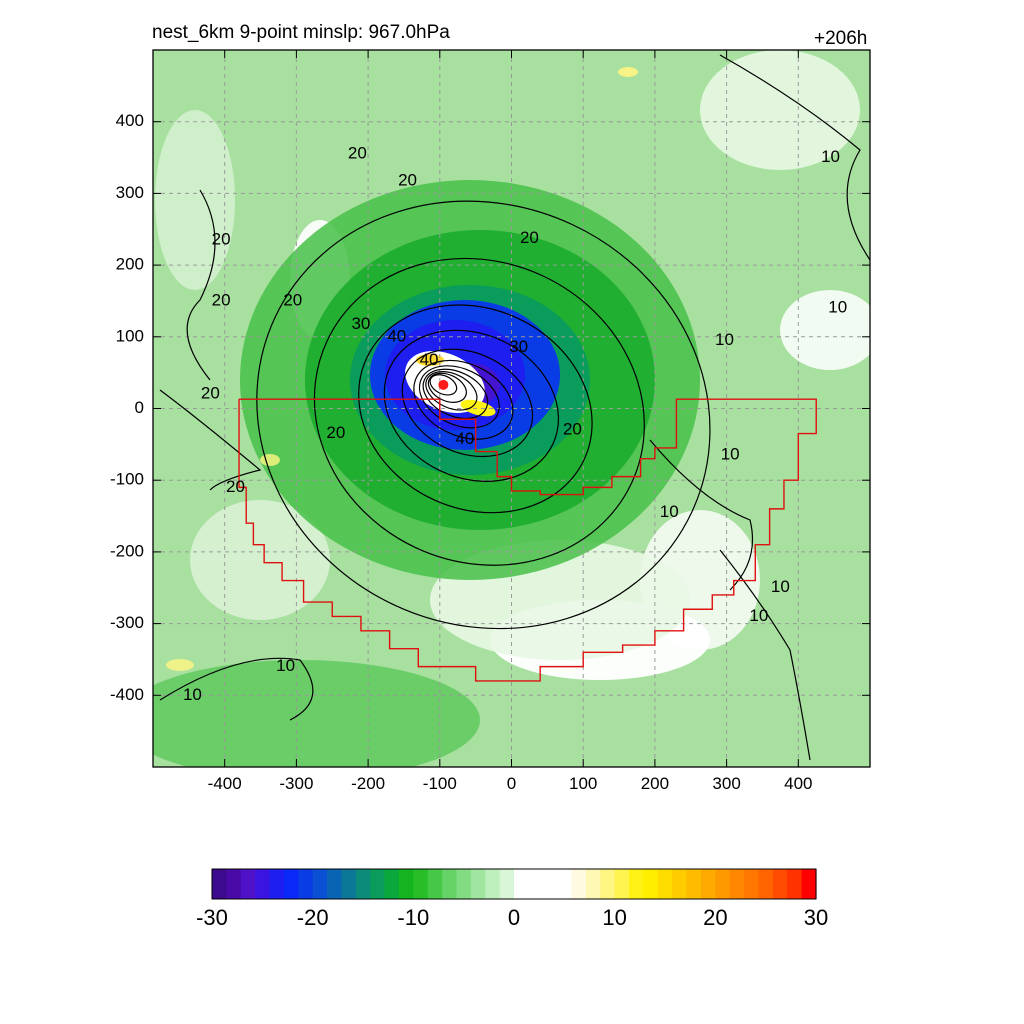  Describe the element at coordinates (127, 694) in the screenshot. I see `y-tick-label: -400` at that location.